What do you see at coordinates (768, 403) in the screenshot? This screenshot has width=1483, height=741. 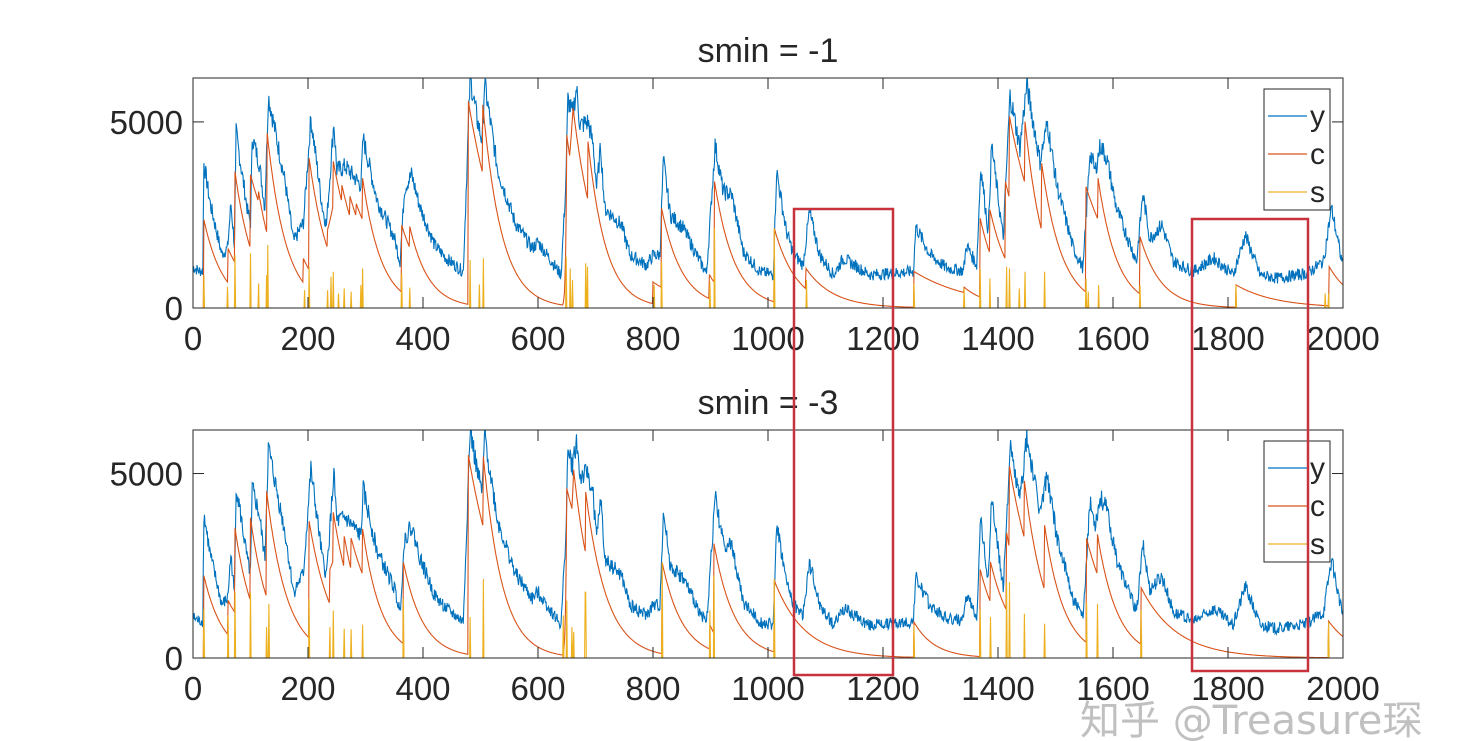 I see `chart-title: smin = -3` at bounding box center [768, 403].